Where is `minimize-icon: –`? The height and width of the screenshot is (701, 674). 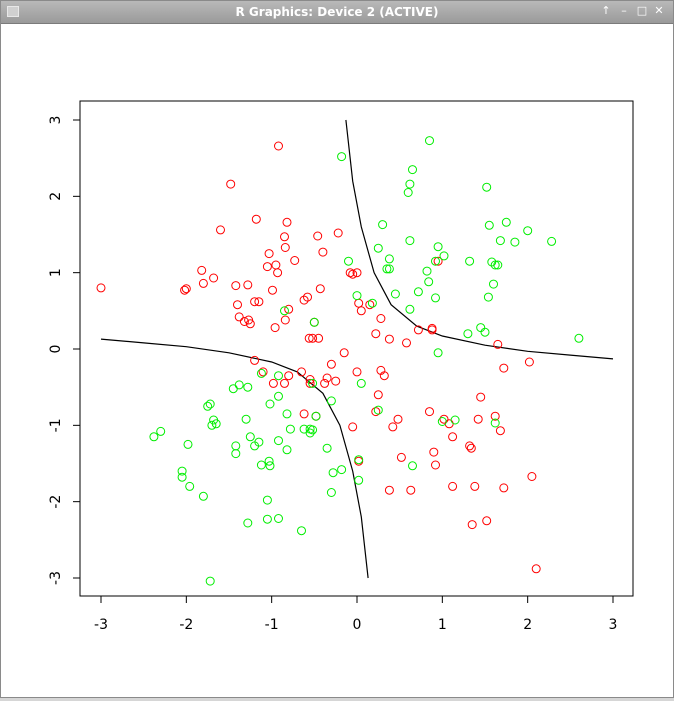
minimize-icon: – is located at coordinates (624, 10).